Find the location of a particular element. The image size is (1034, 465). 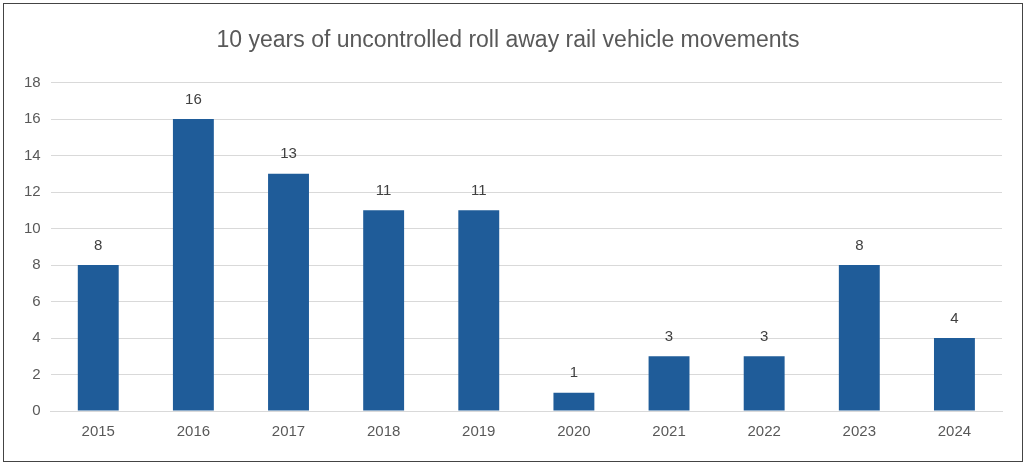

x-tick-label: 2021 is located at coordinates (669, 431).